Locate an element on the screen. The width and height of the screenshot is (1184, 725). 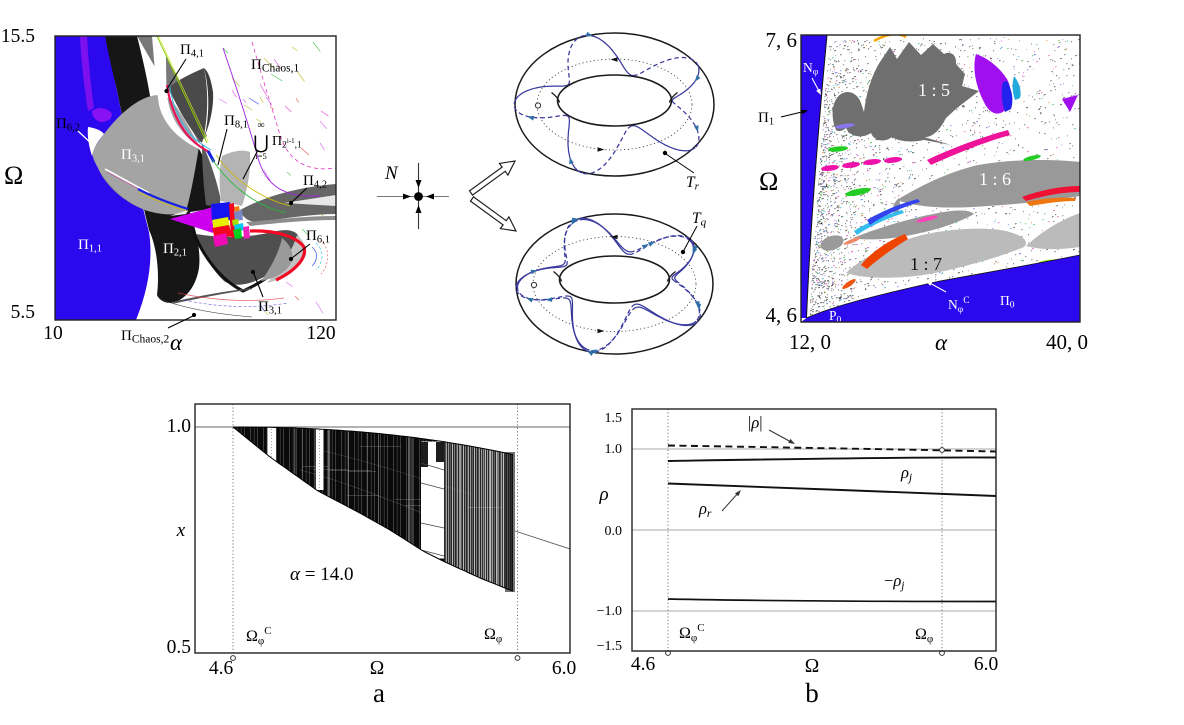
svg-text: N is located at coordinates (391, 173).